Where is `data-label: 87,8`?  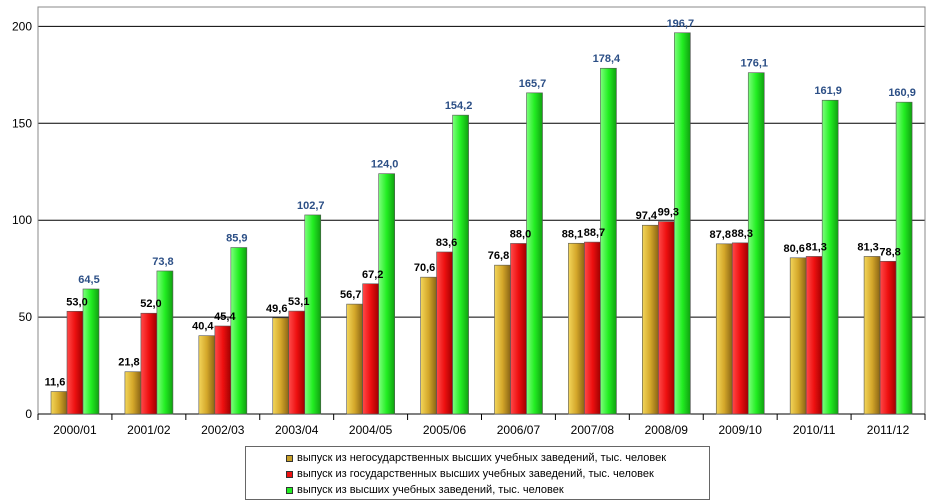
data-label: 87,8 is located at coordinates (720, 235).